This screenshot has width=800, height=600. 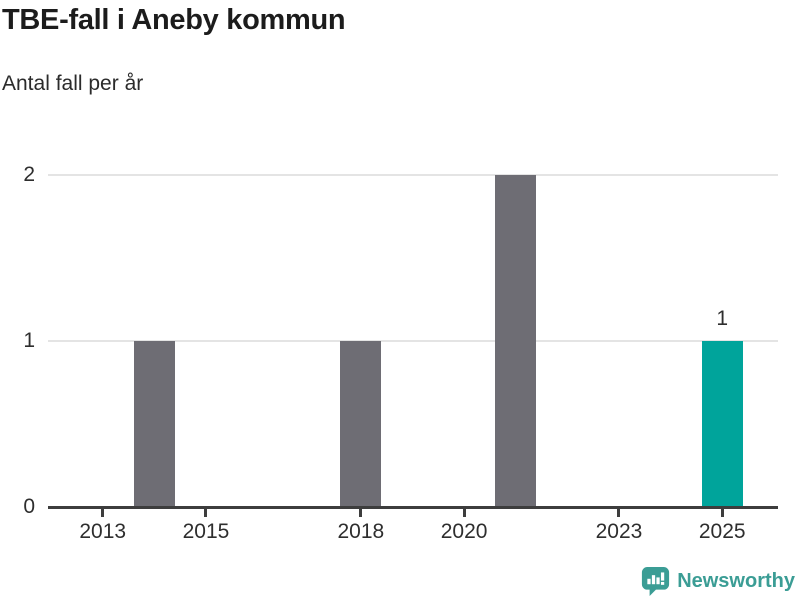 I want to click on x-tick-2013, so click(x=103, y=513).